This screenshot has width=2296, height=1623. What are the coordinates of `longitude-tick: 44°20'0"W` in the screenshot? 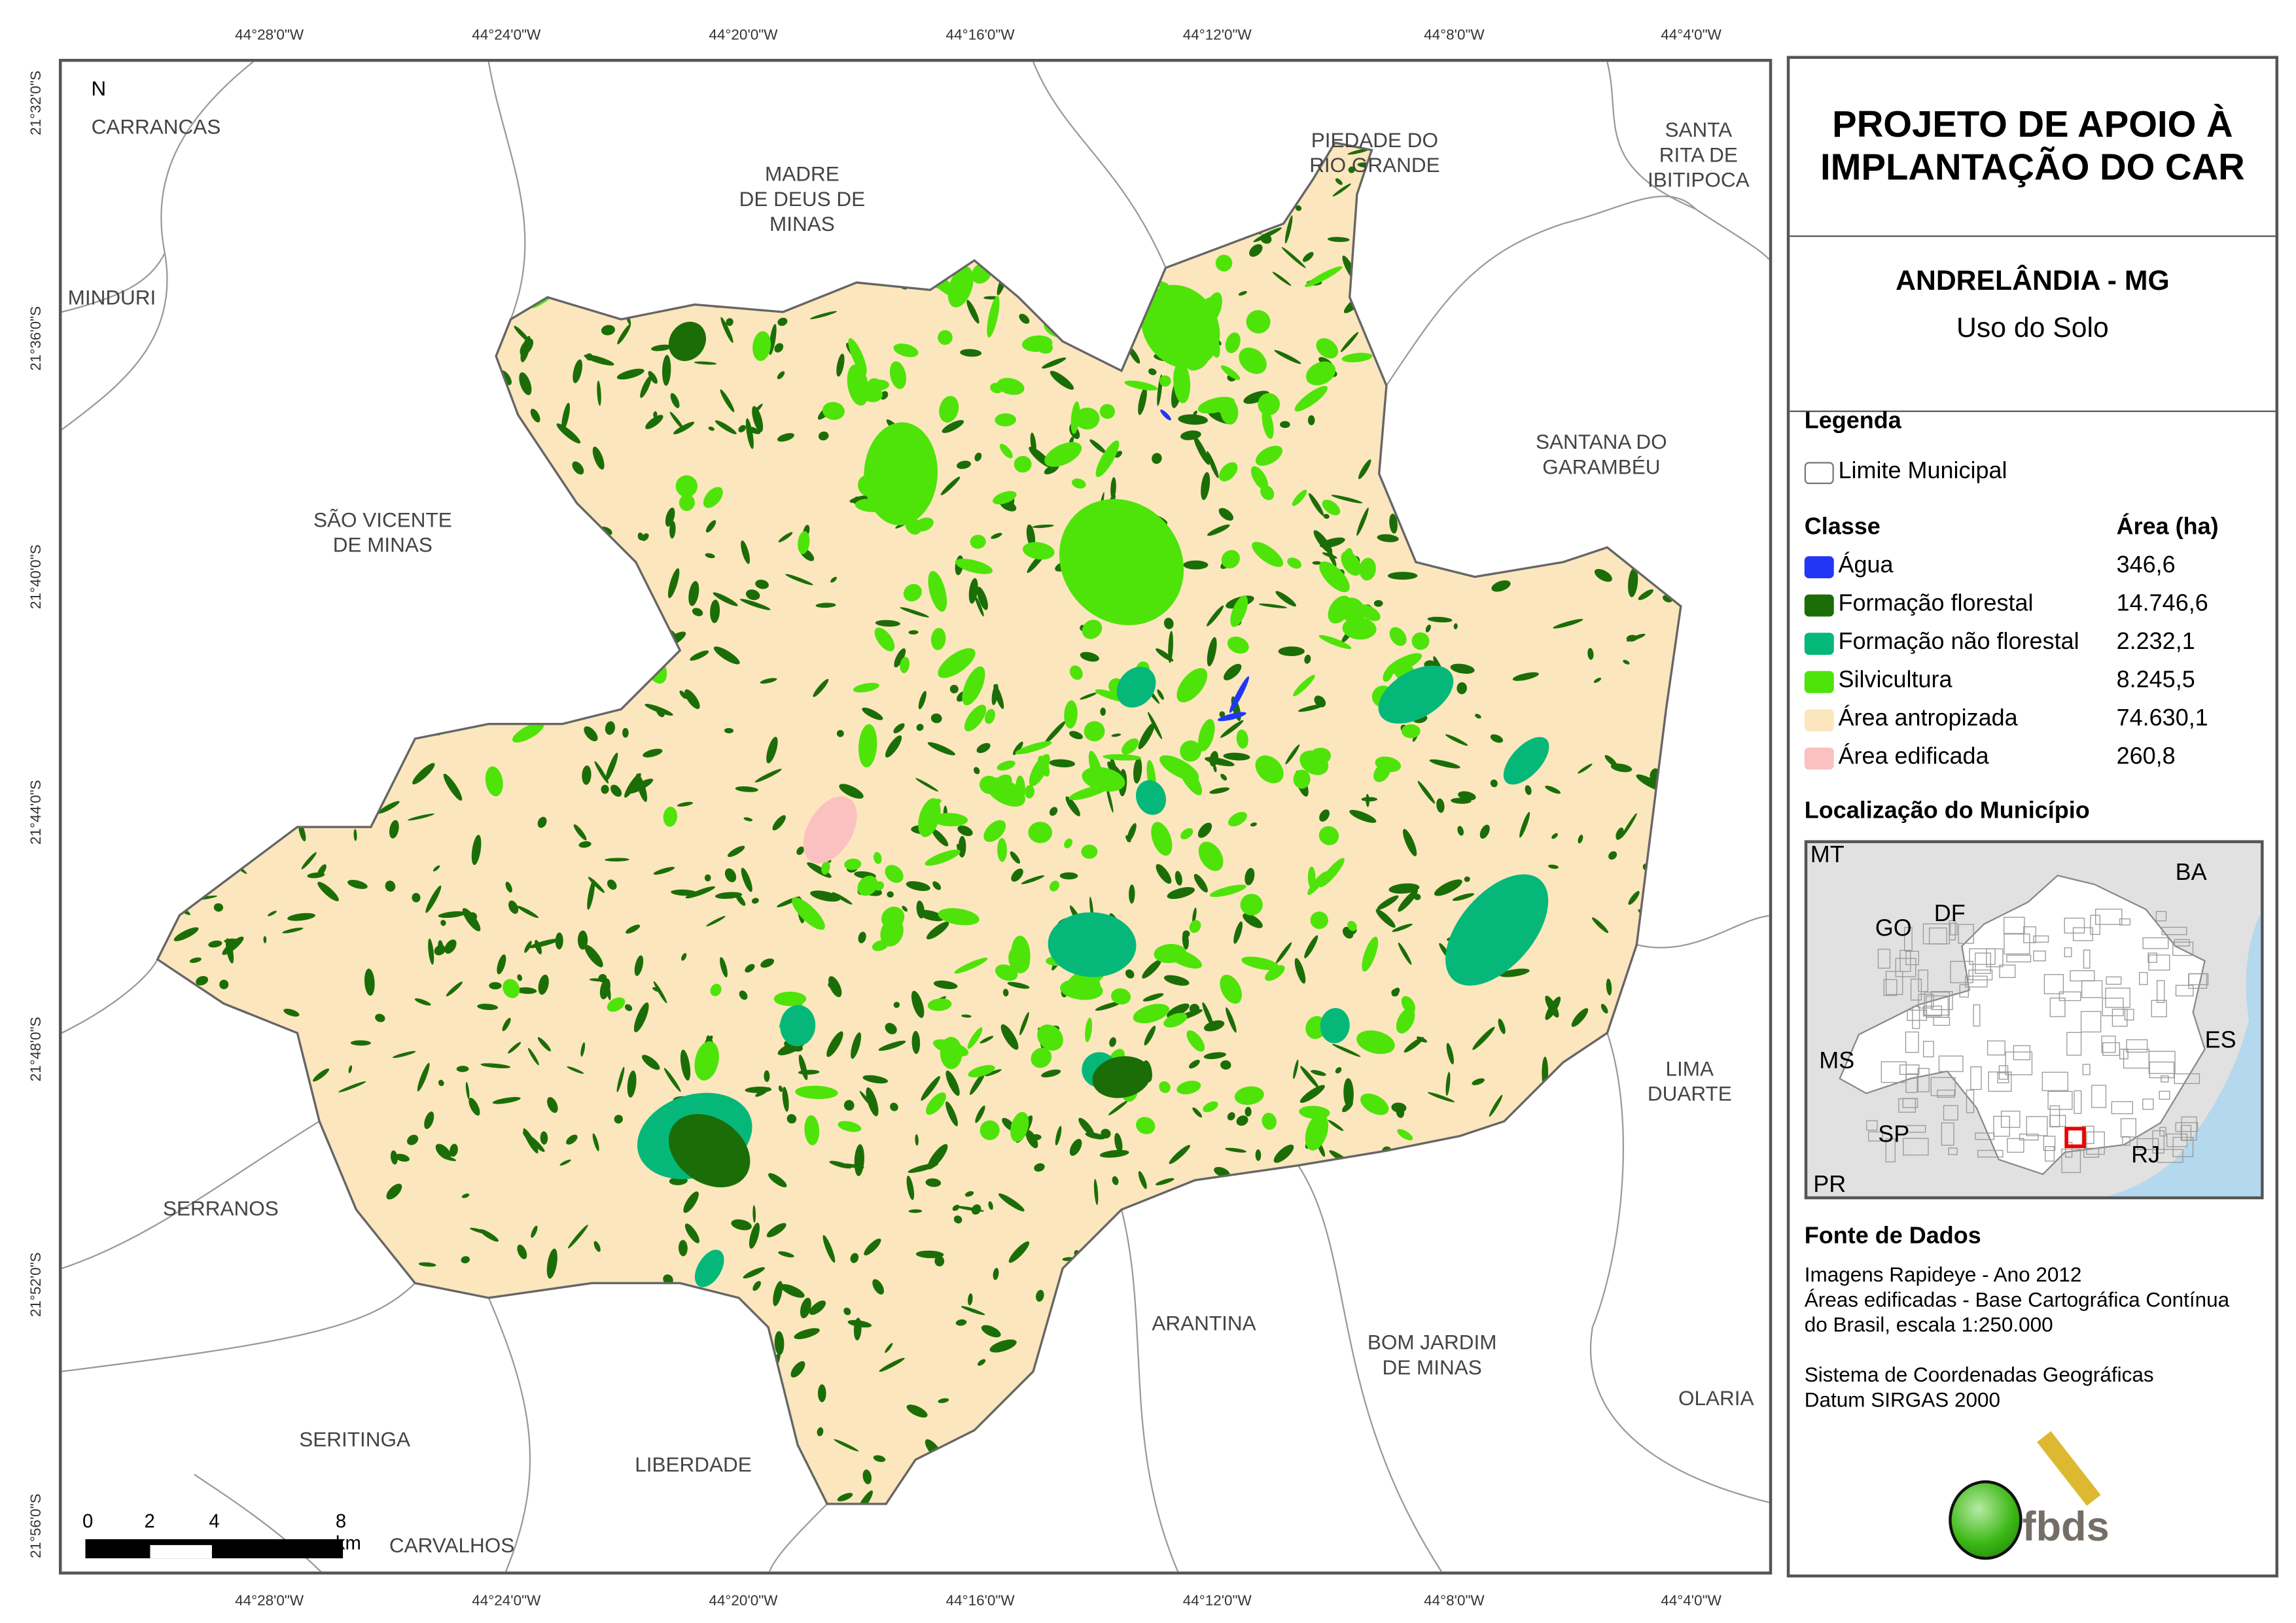 It's located at (743, 35).